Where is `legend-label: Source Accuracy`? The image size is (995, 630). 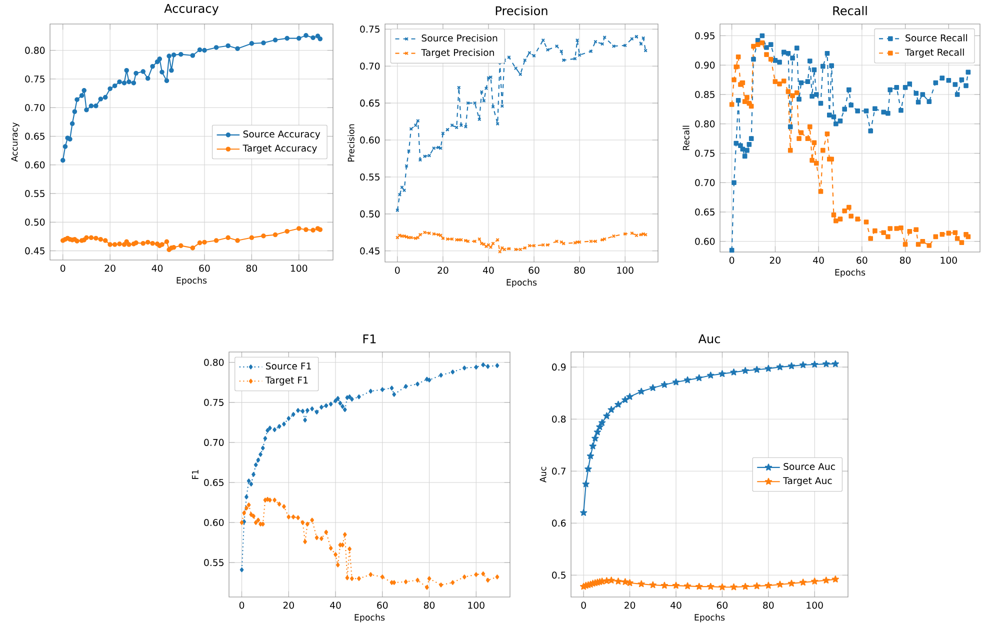
legend-label: Source Accuracy is located at coordinates (281, 135).